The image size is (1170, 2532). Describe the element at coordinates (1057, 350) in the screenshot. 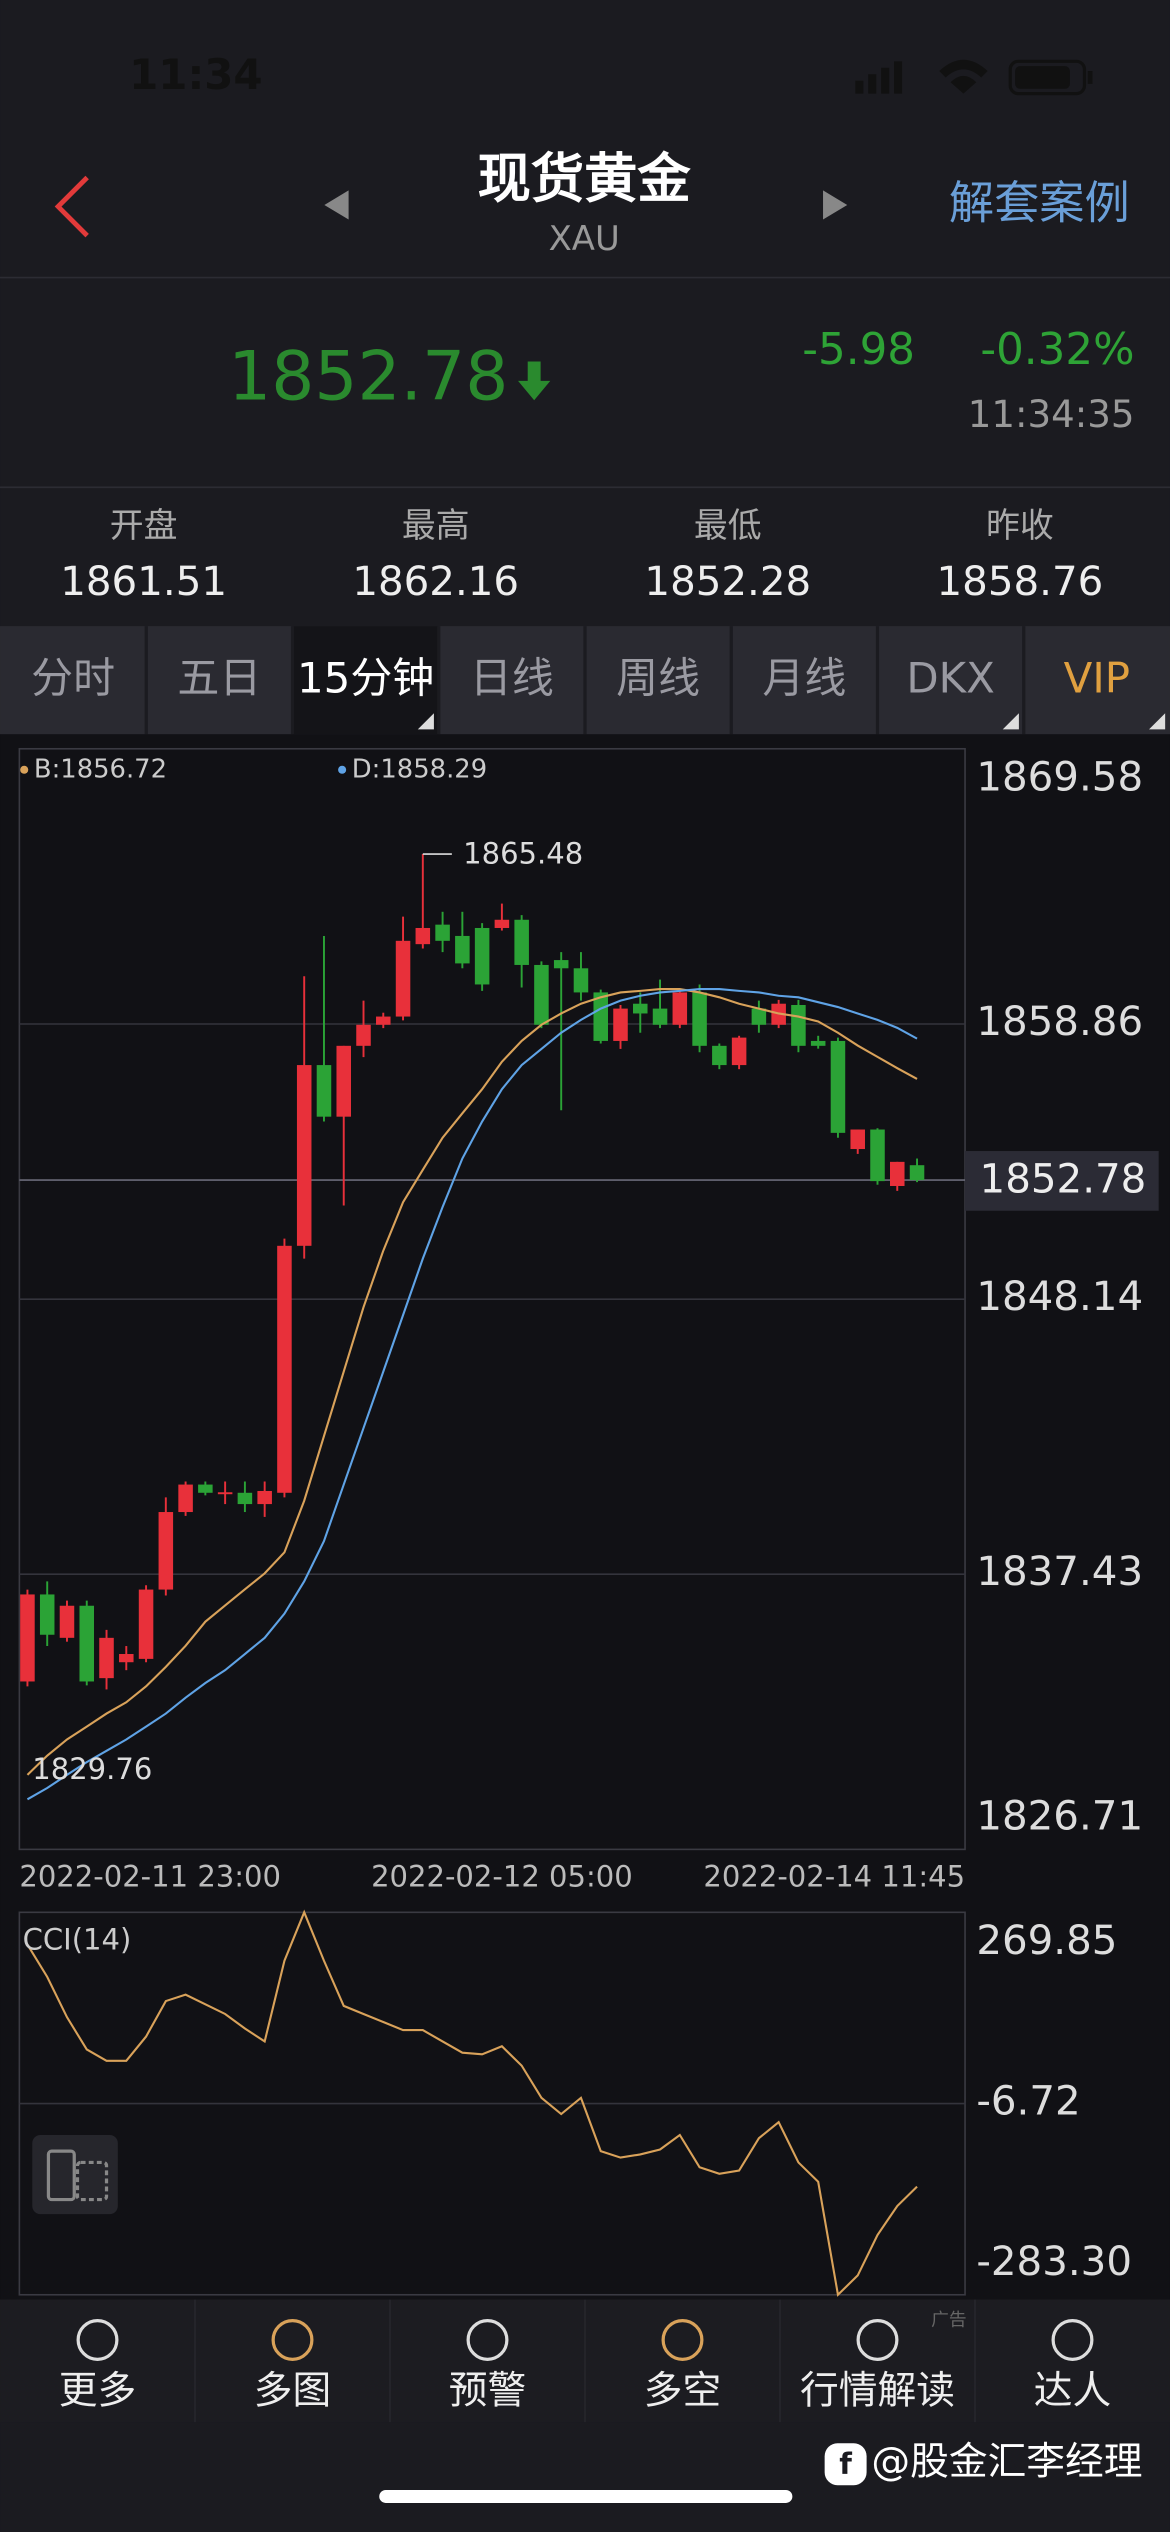

I see `change-pct: -0.32%` at that location.